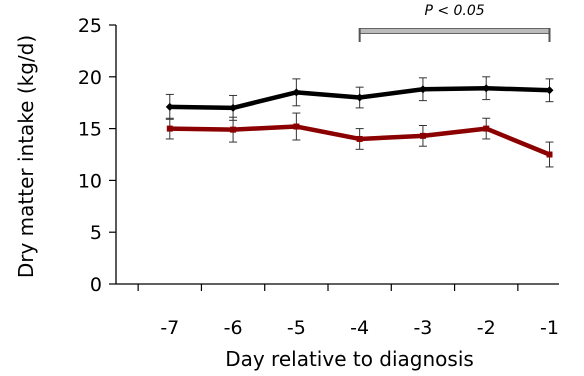 The image size is (584, 376). Describe the element at coordinates (90, 78) in the screenshot. I see `y-tick-label: 20` at that location.